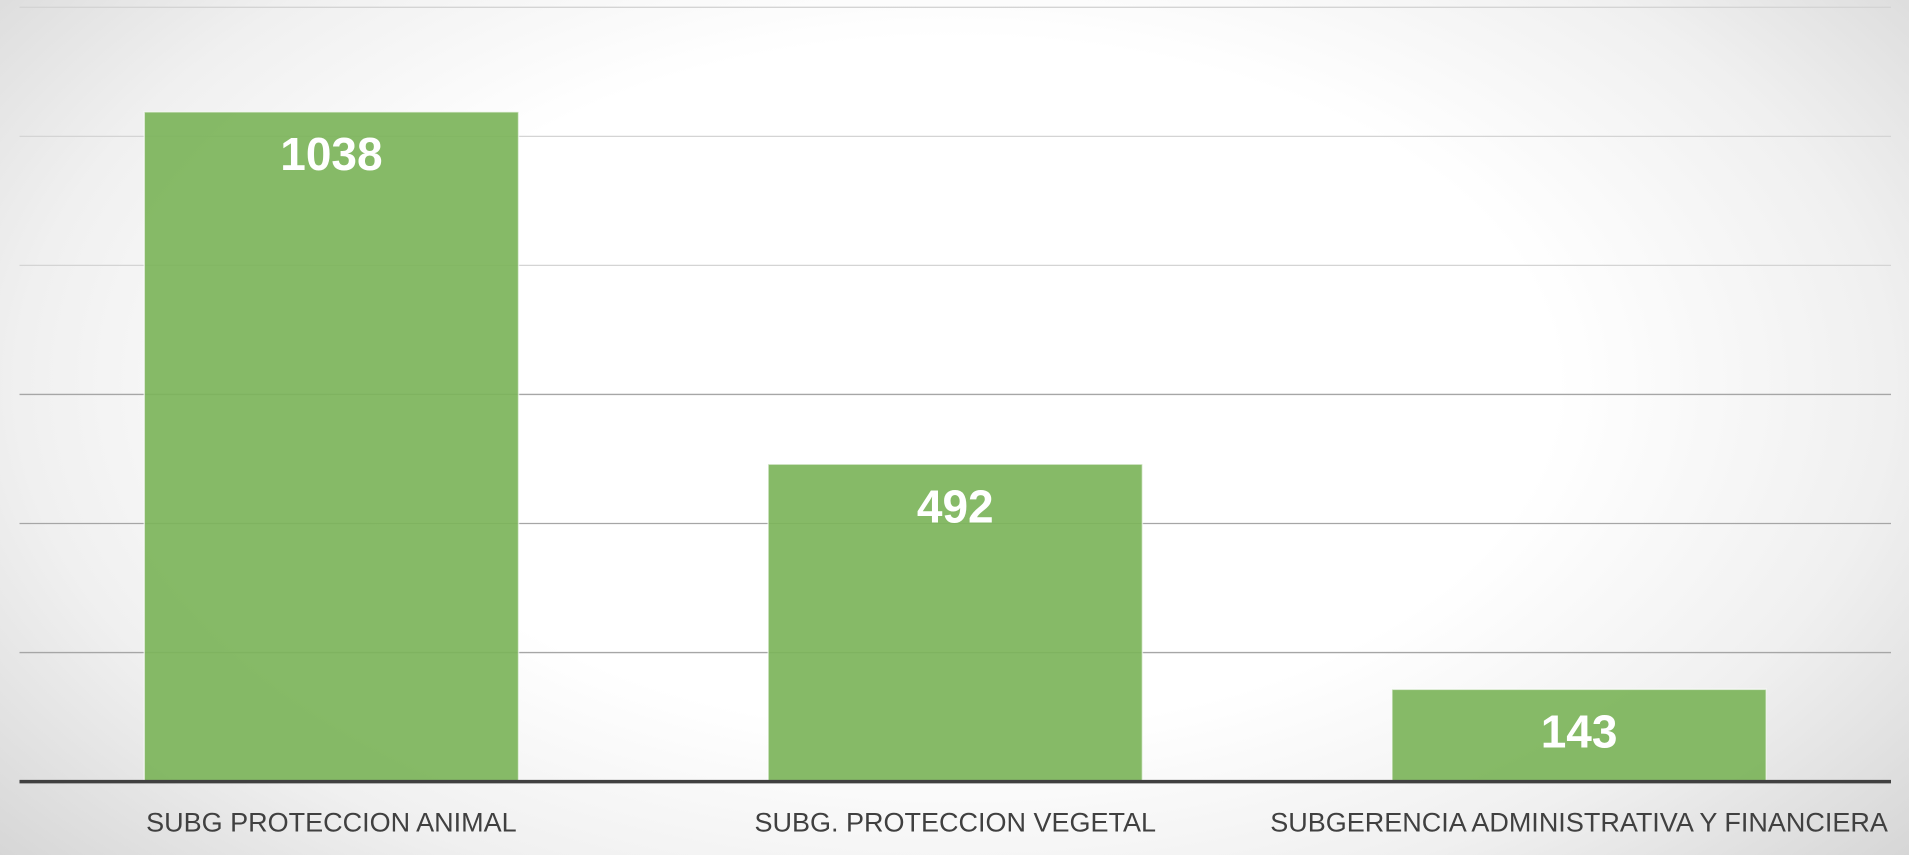 This screenshot has height=855, width=1909. I want to click on x-tick-label: SUBG. PROTECCION VEGETAL, so click(955, 823).